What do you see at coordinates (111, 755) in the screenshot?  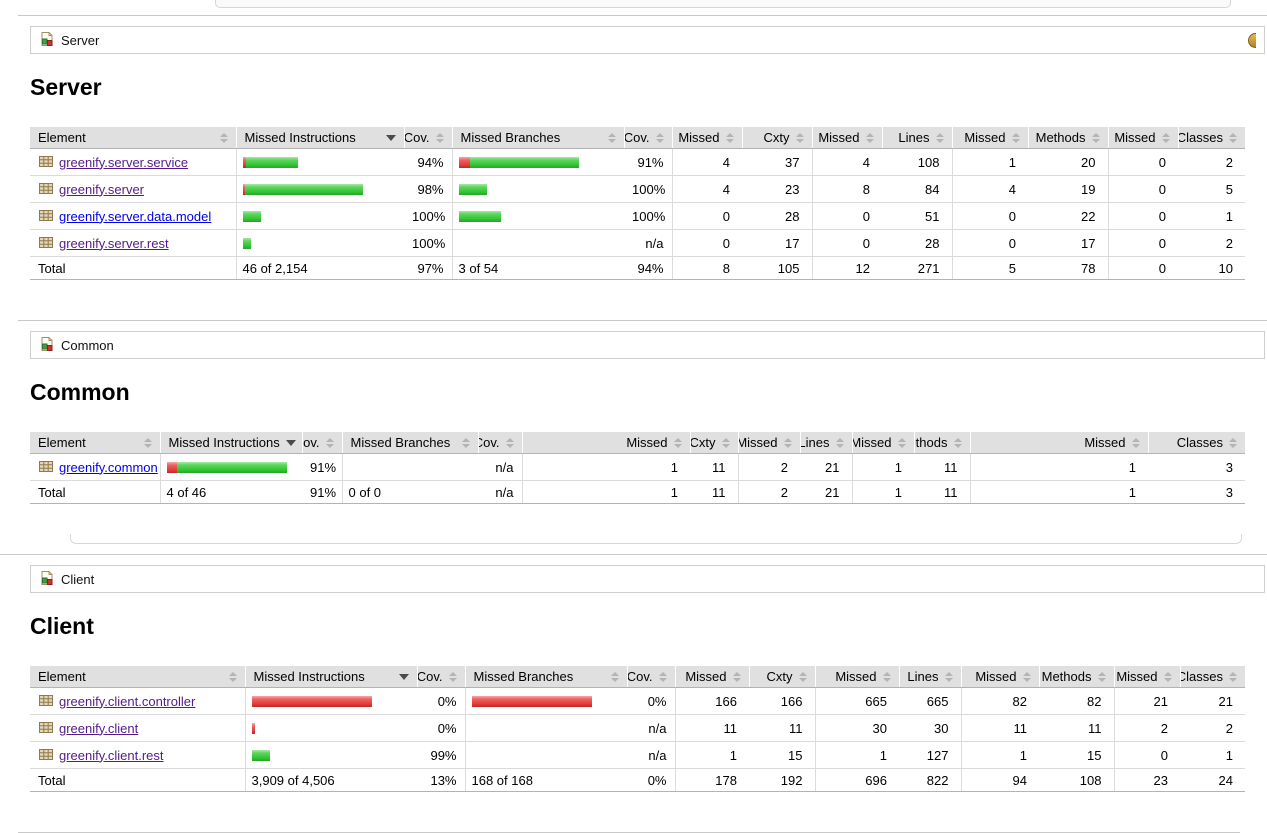 I see `package-link: greenify.client.rest` at bounding box center [111, 755].